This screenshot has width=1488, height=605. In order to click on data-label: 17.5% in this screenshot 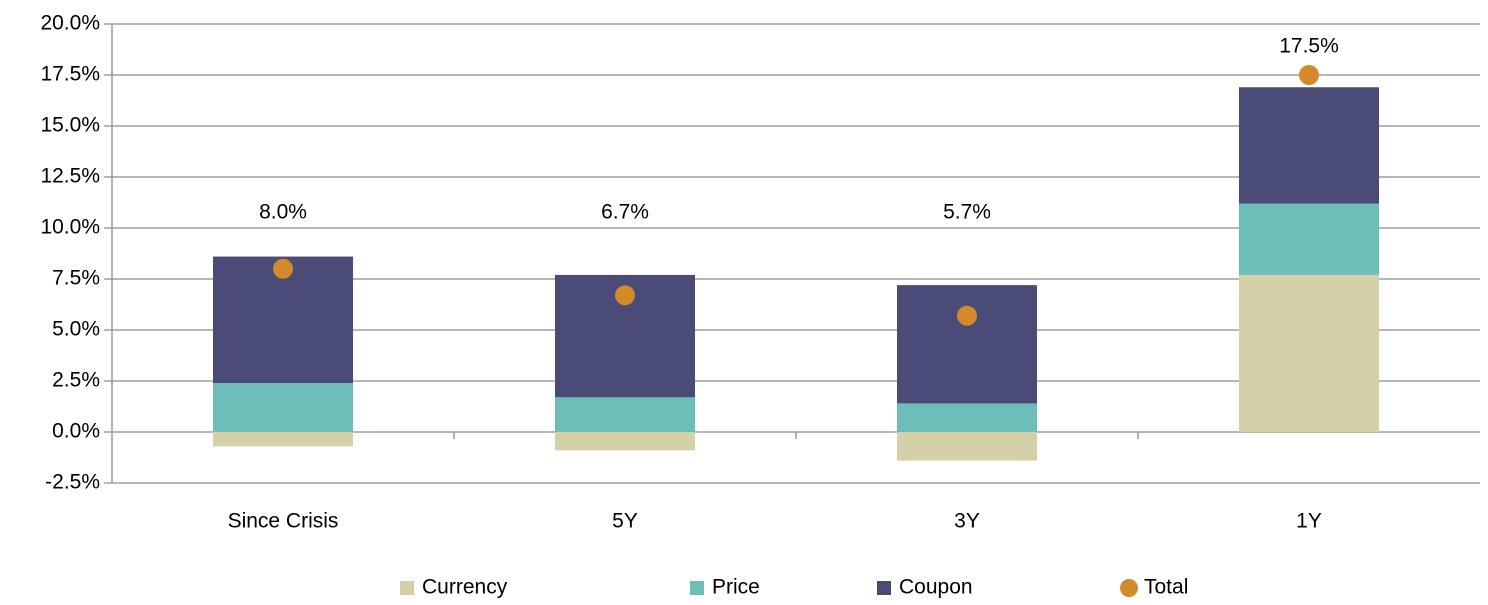, I will do `click(1309, 46)`.